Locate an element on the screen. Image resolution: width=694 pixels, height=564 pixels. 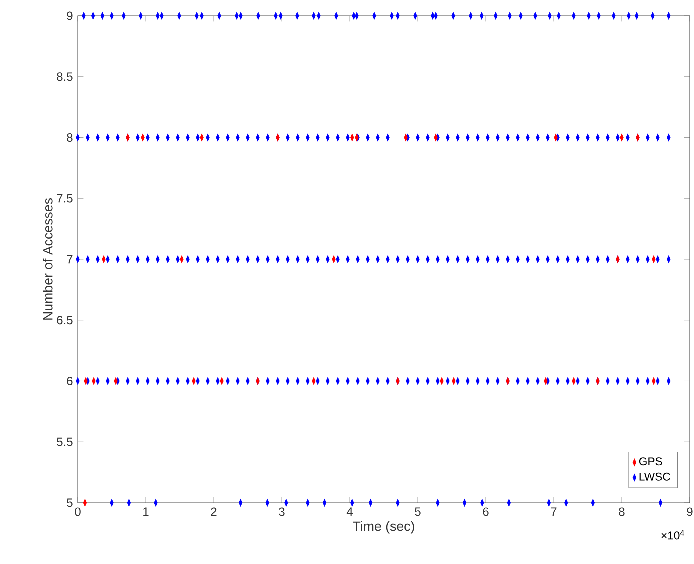
y-tick-label: 8 is located at coordinates (70, 137).